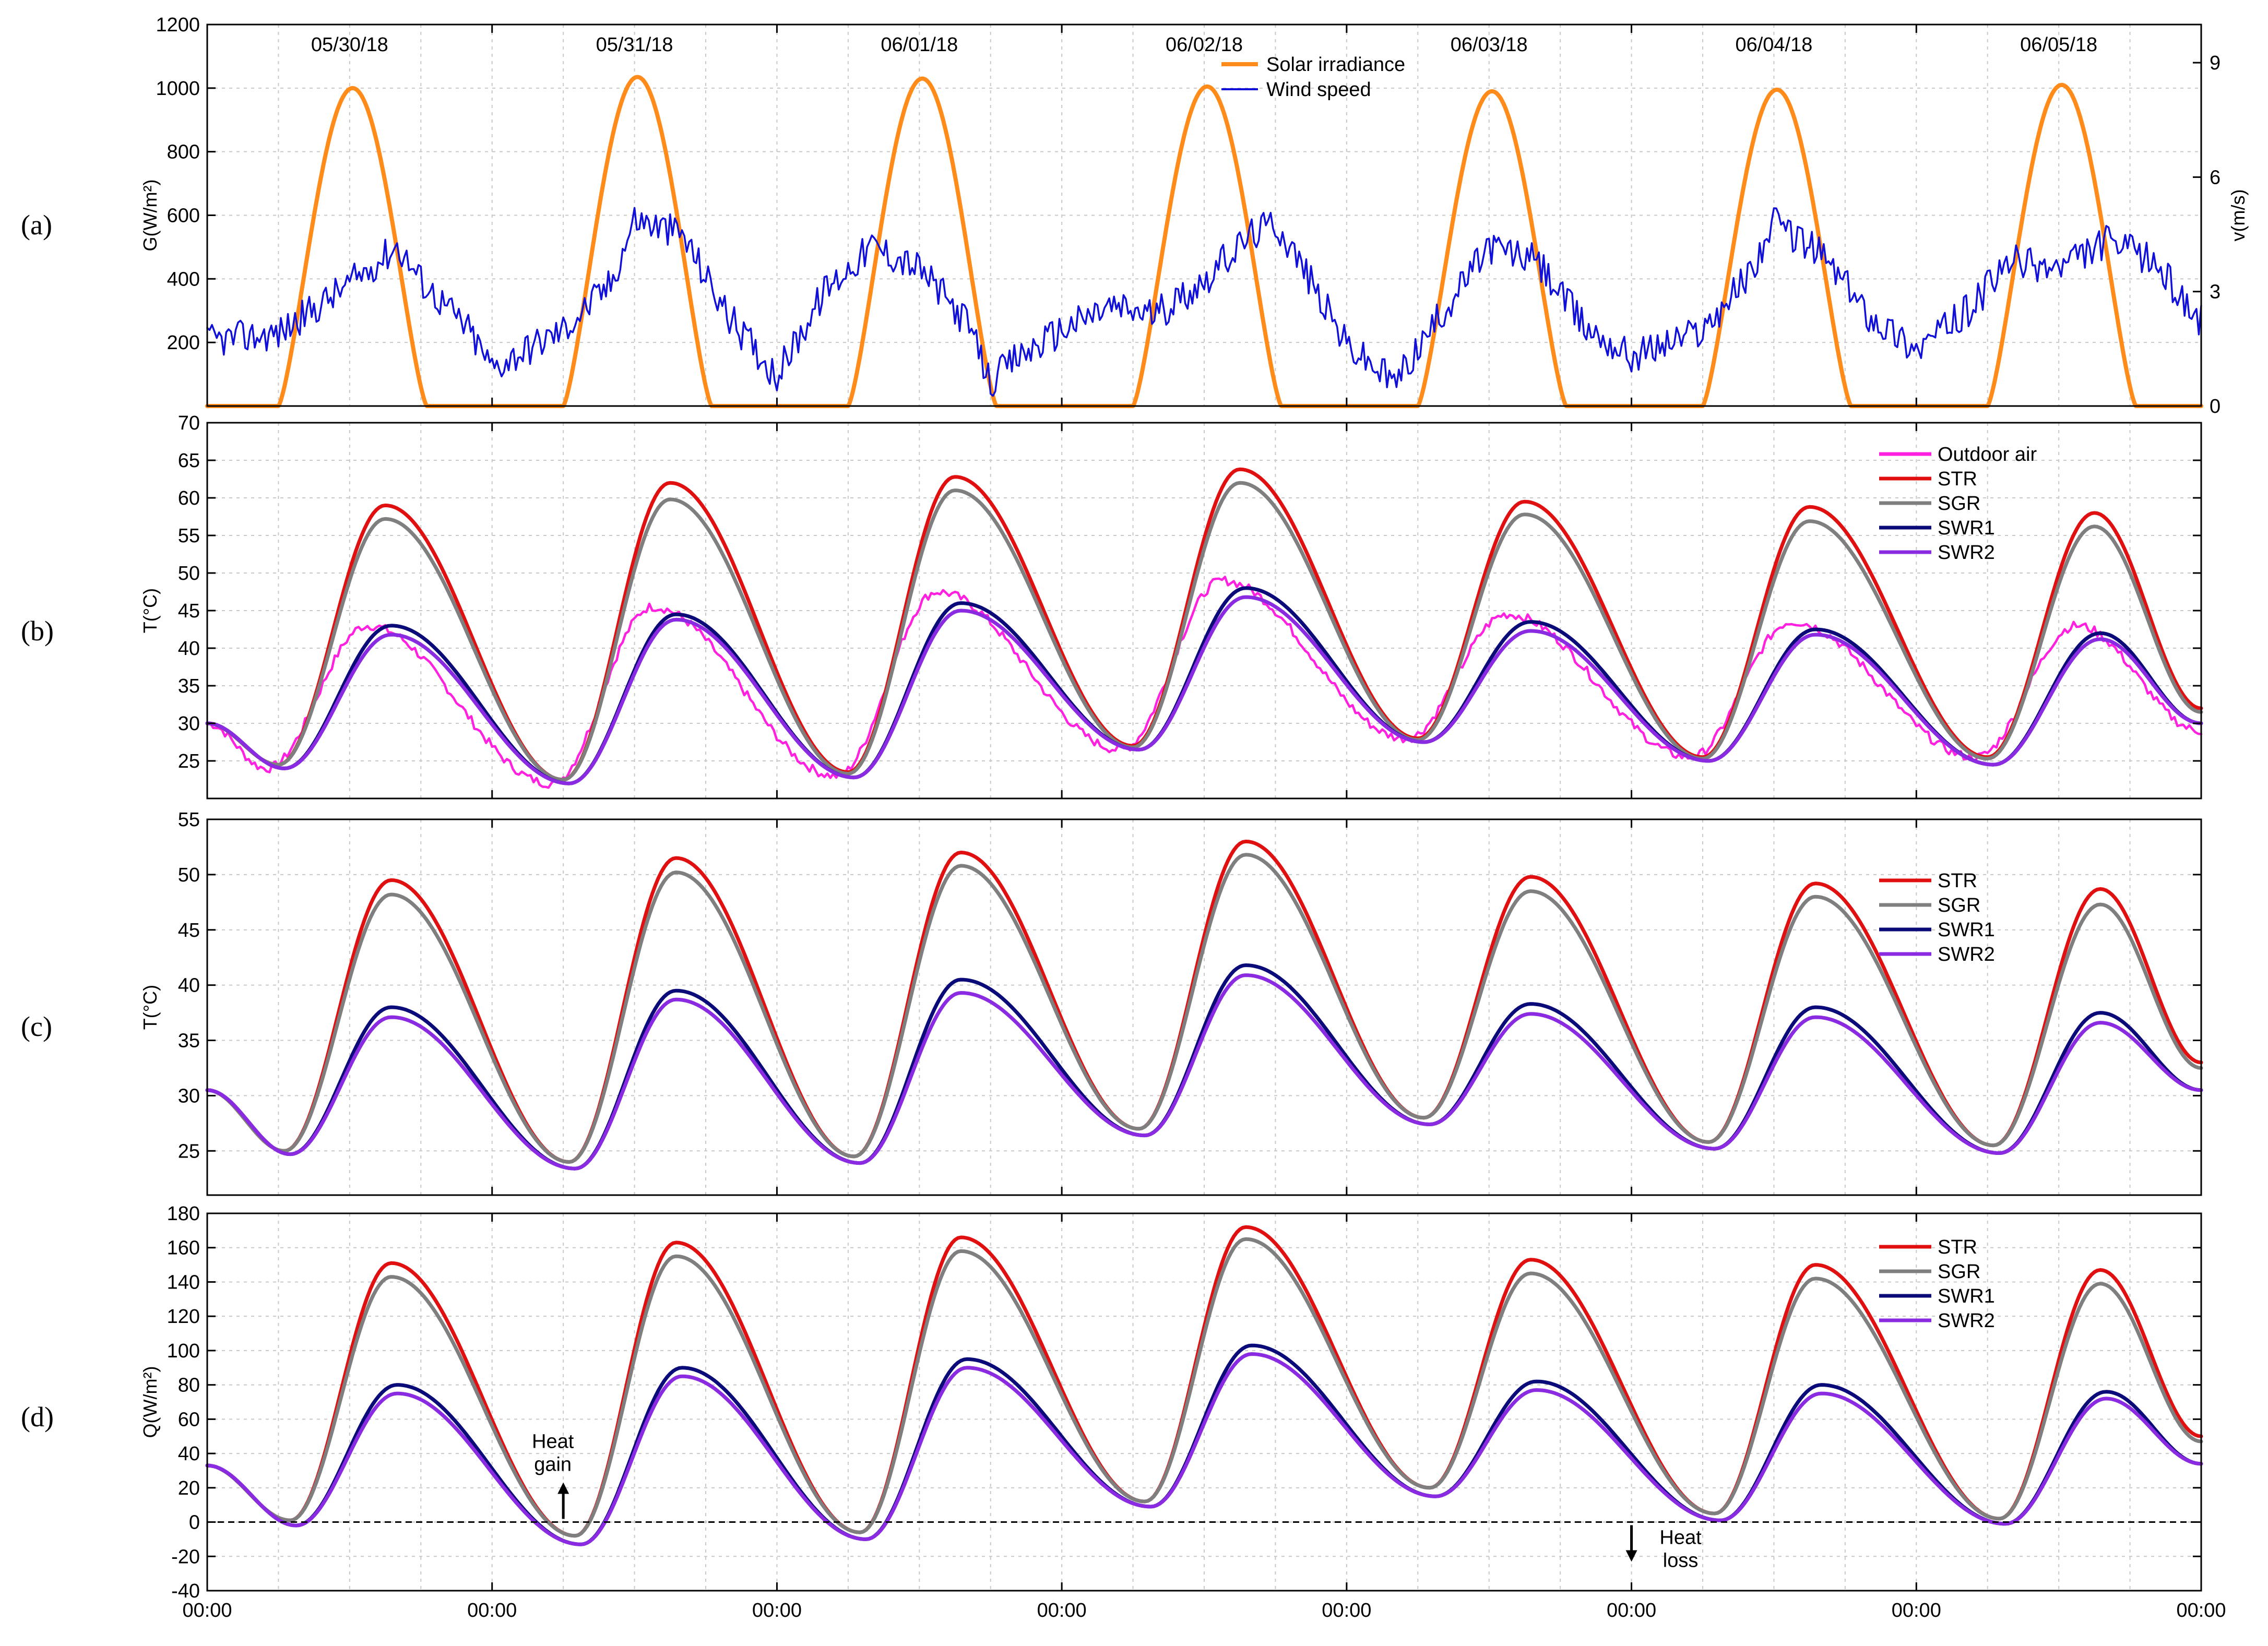 The height and width of the screenshot is (1646, 2268). What do you see at coordinates (1204, 45) in the screenshot?
I see `date-label: 06/02/18` at bounding box center [1204, 45].